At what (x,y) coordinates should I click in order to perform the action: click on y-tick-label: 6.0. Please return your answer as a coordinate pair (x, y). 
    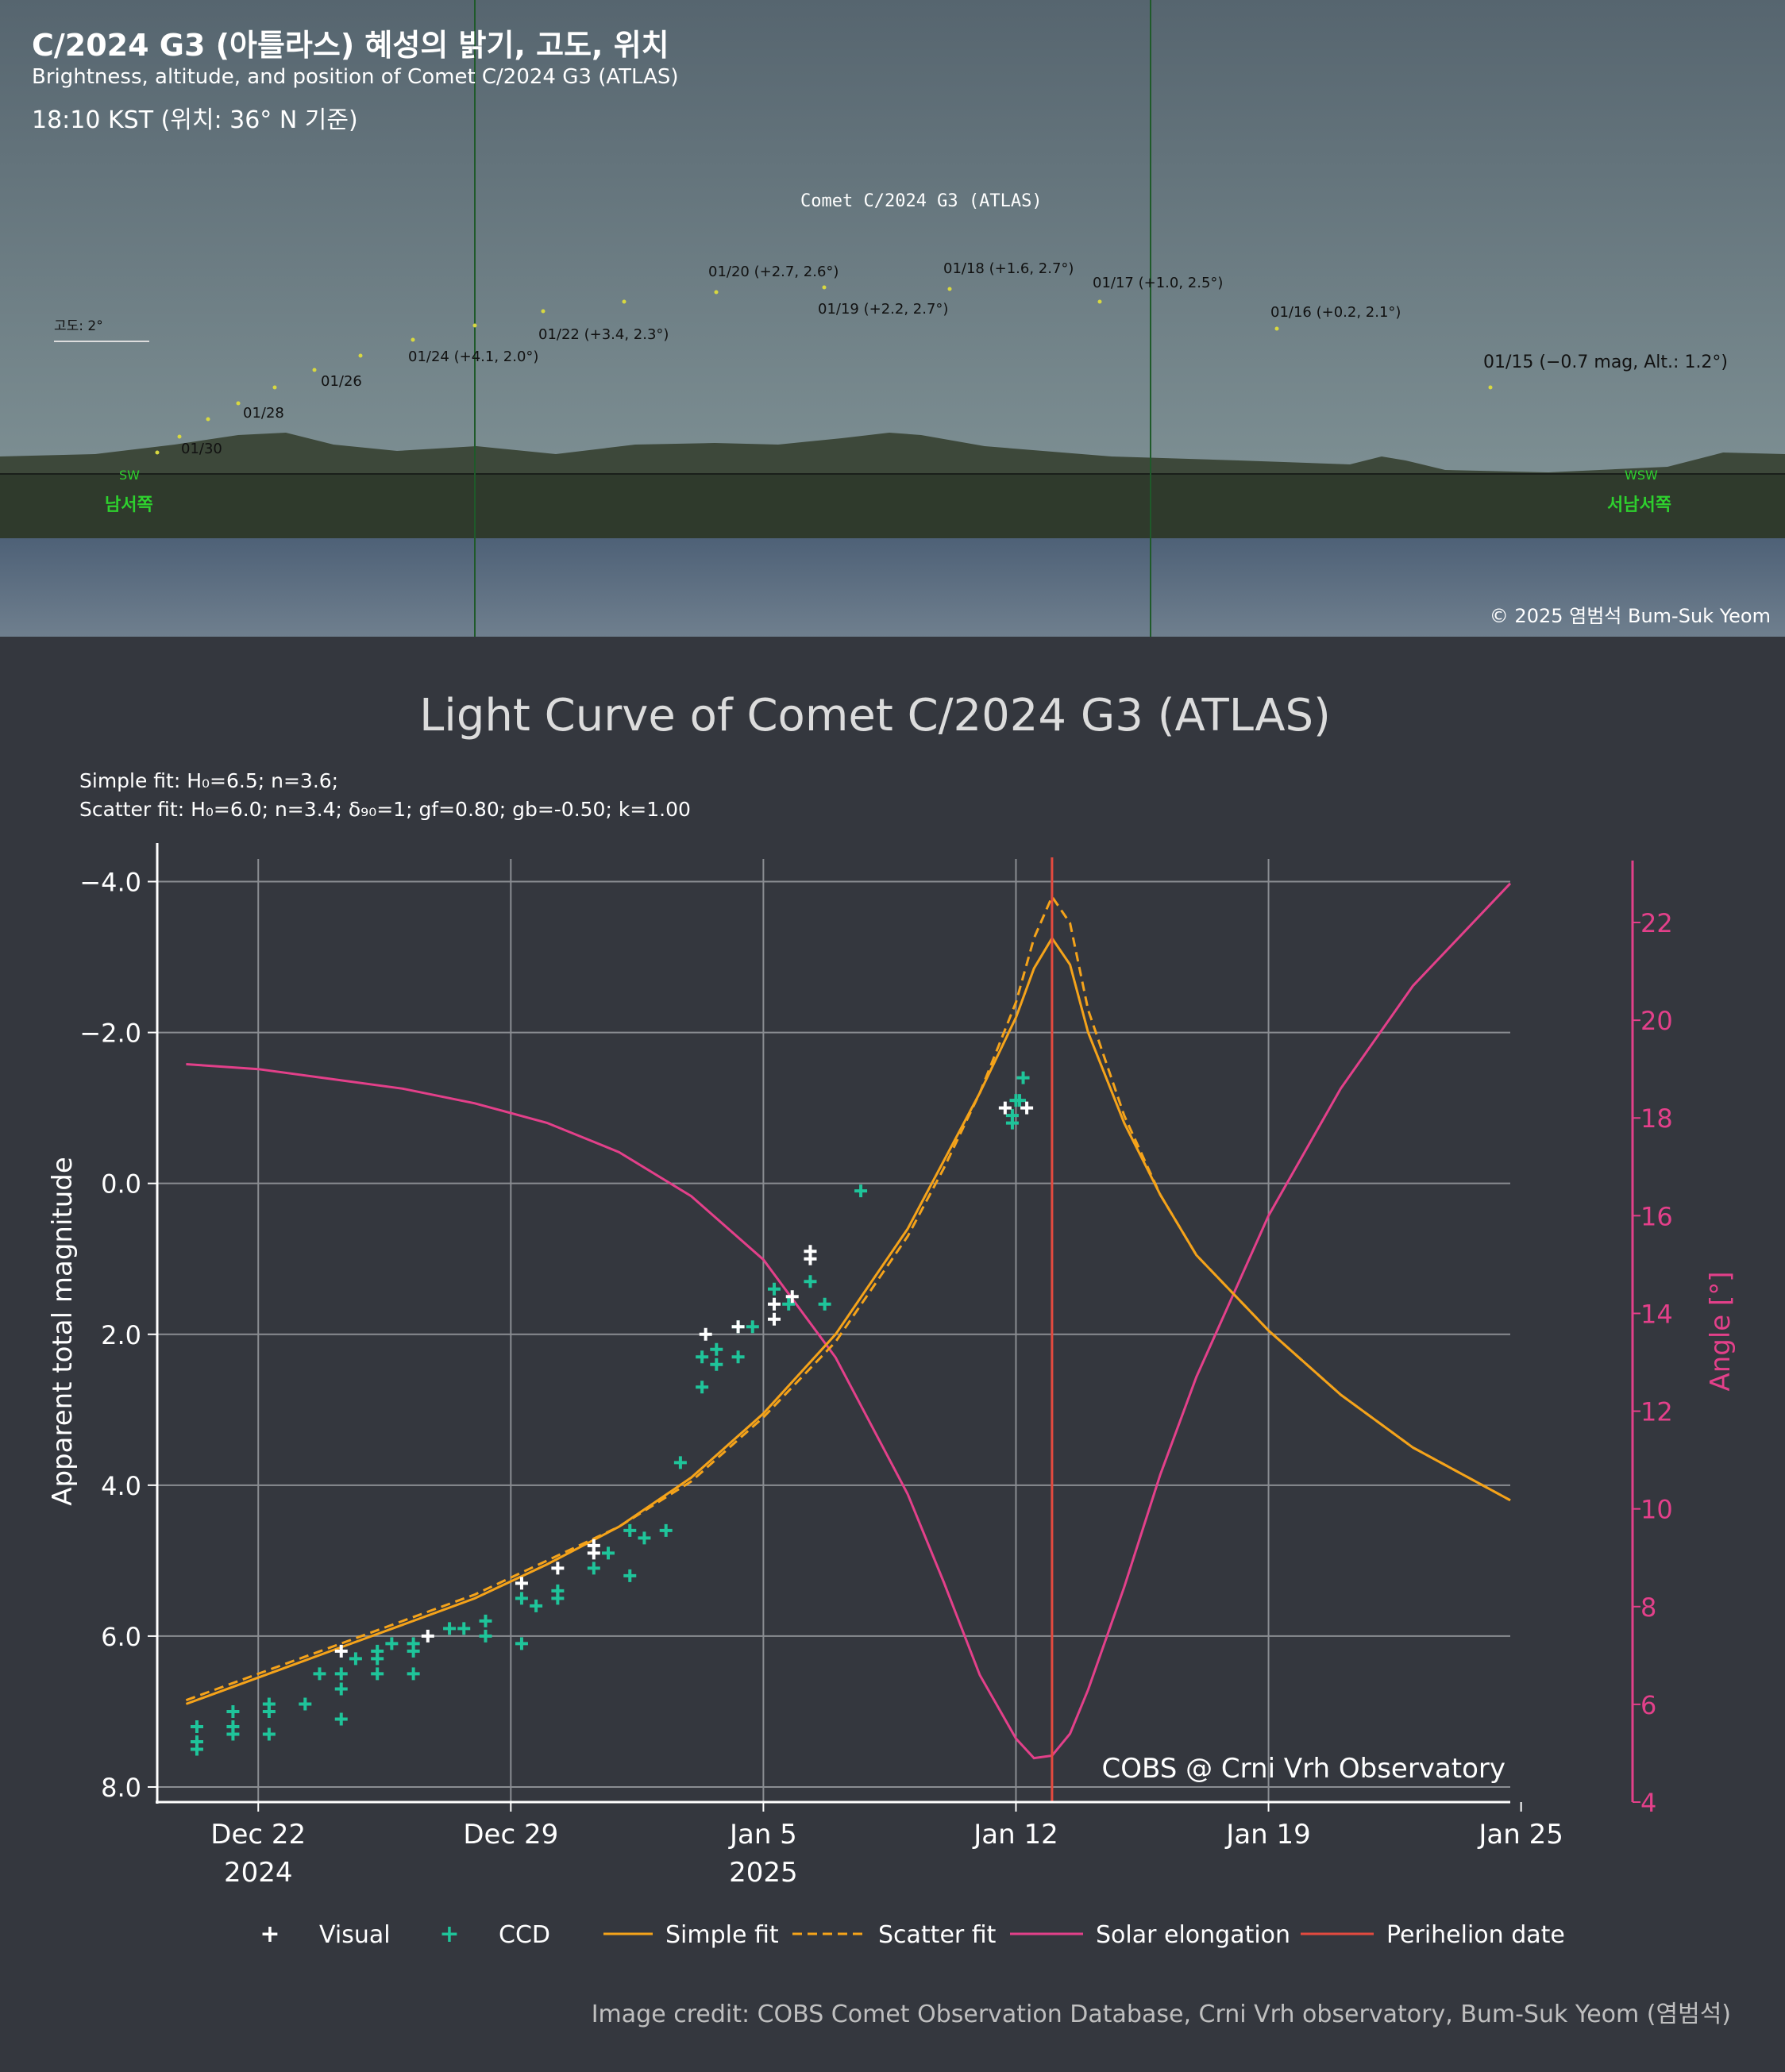
    Looking at the image, I should click on (121, 1637).